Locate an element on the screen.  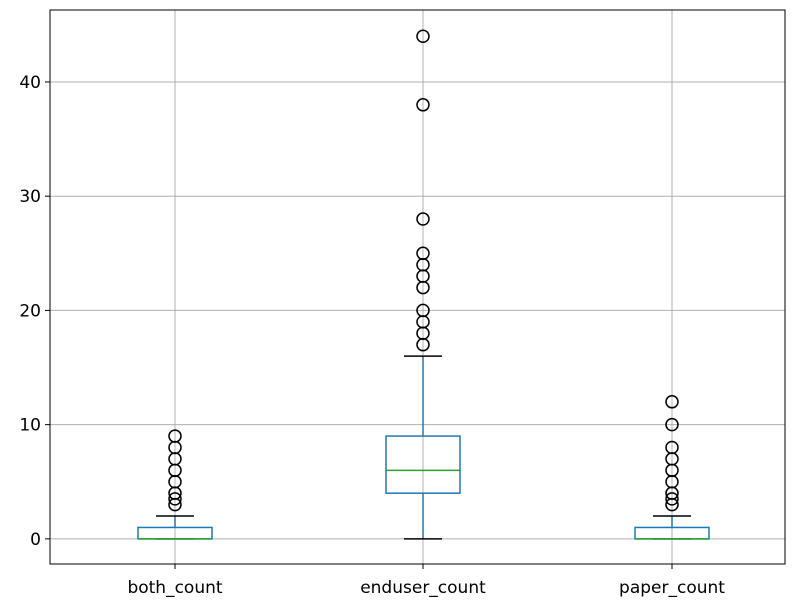
y-tick-label: 10 is located at coordinates (30, 426).